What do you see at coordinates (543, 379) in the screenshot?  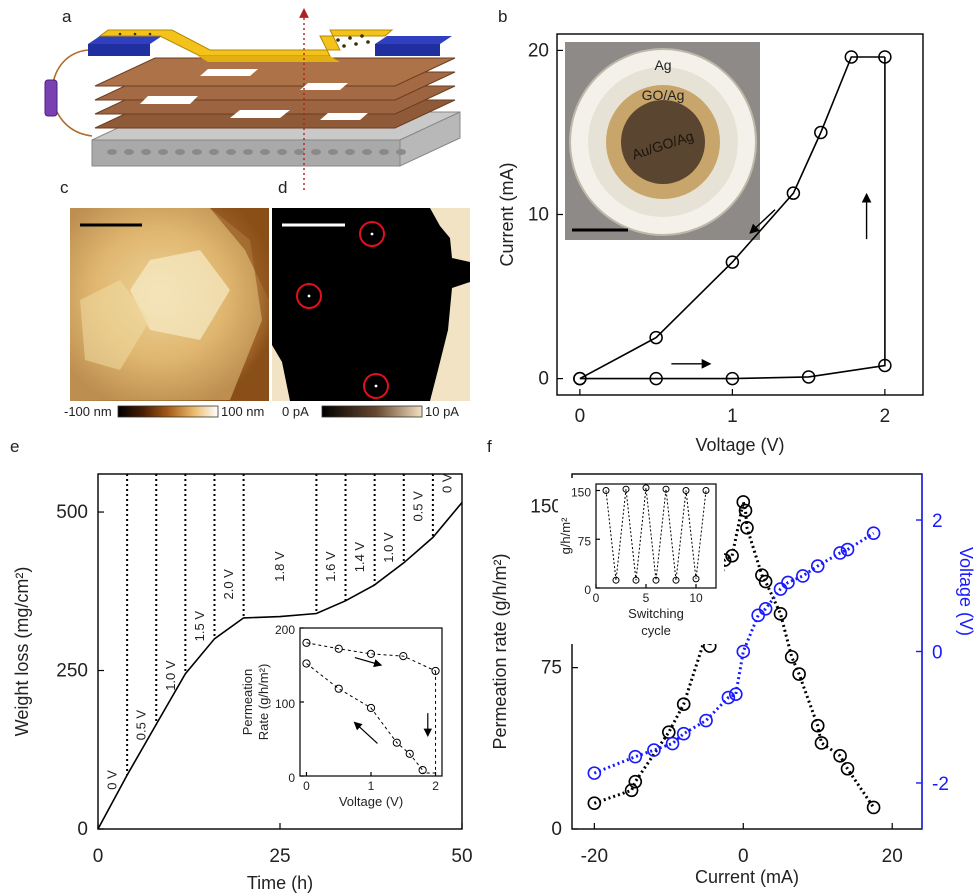 I see `chart-b-ytick-label: 0` at bounding box center [543, 379].